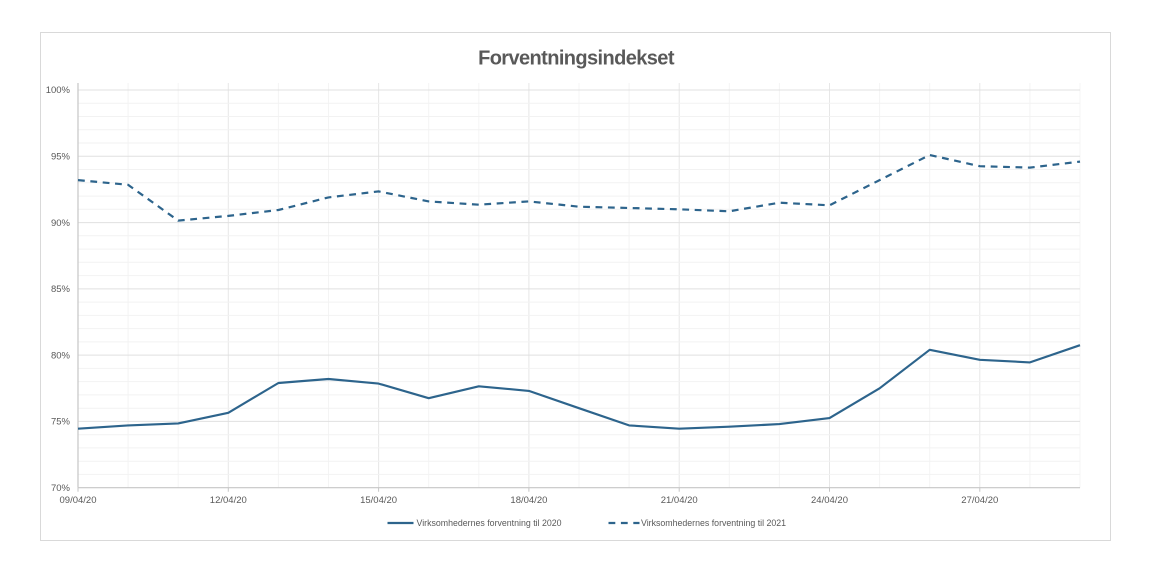 Image resolution: width=1156 pixels, height=582 pixels. Describe the element at coordinates (61, 289) in the screenshot. I see `svg-text: 85%` at that location.